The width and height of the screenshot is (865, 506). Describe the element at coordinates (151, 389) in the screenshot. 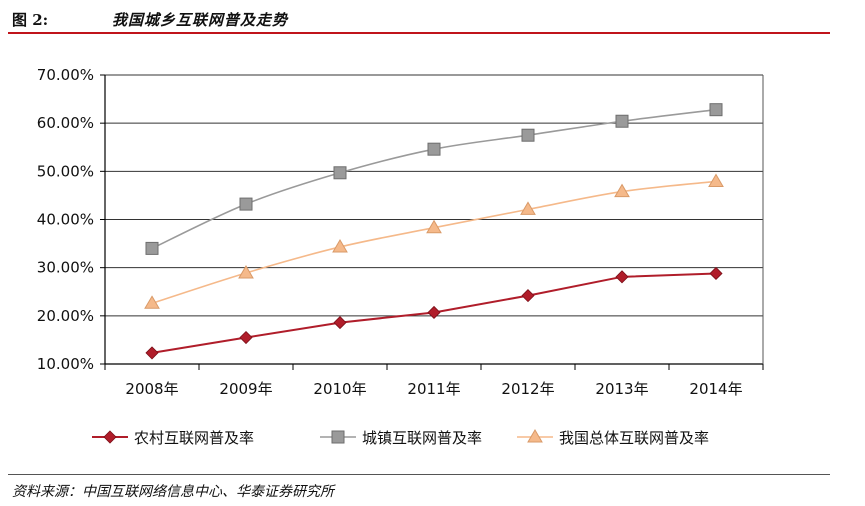

I see `x-tick-label: 2008年` at that location.